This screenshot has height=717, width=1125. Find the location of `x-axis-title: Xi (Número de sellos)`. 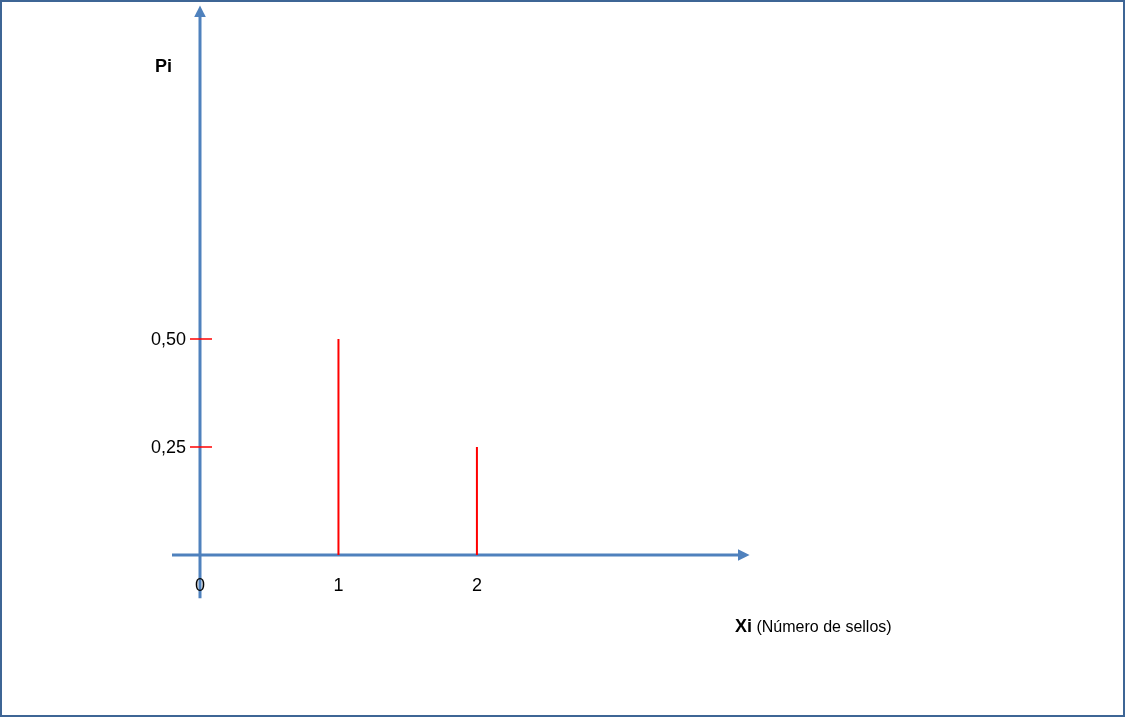

x-axis-title: Xi (Número de sellos) is located at coordinates (813, 626).